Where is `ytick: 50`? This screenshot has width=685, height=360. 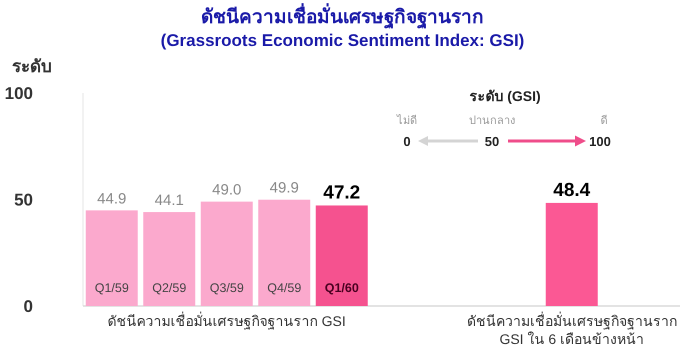
ytick: 50 is located at coordinates (23, 200).